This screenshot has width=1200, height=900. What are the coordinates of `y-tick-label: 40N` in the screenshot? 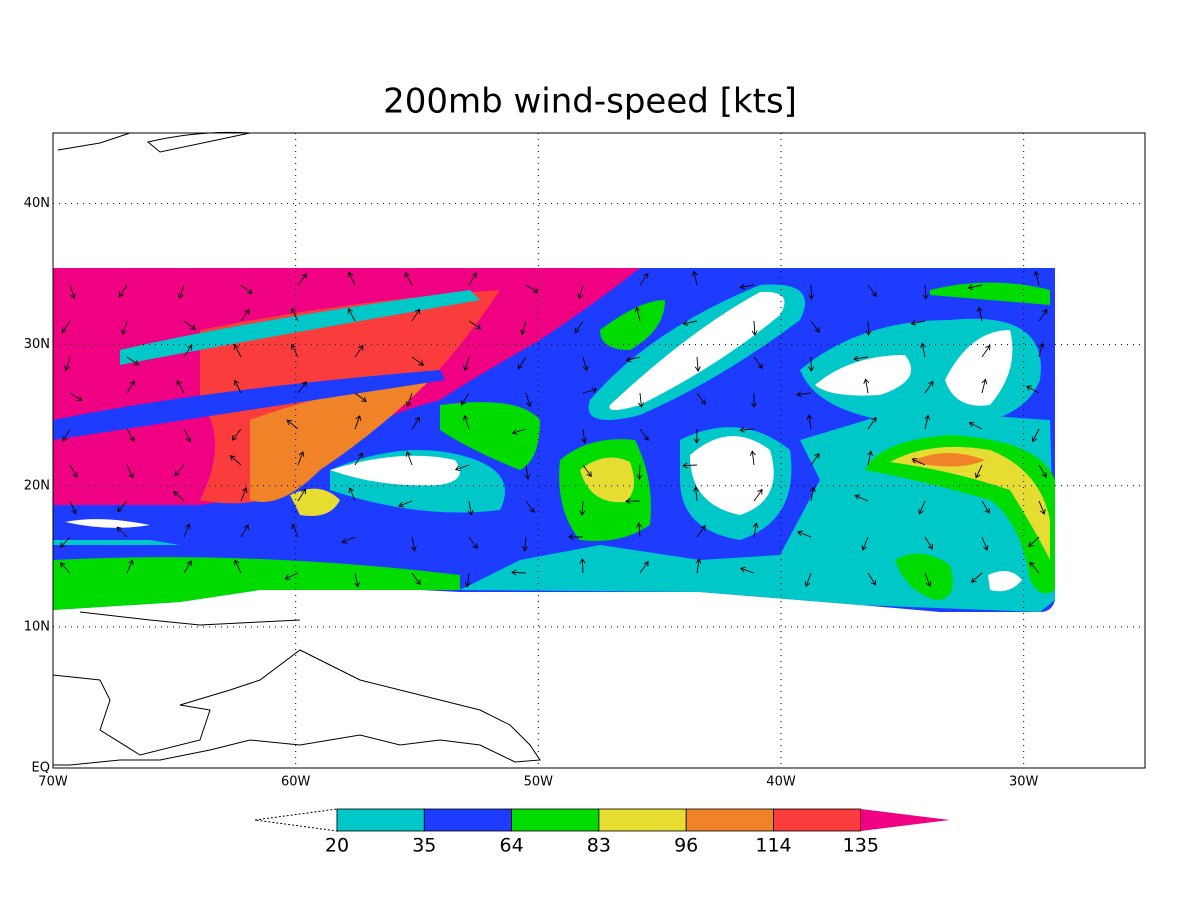 It's located at (37, 203).